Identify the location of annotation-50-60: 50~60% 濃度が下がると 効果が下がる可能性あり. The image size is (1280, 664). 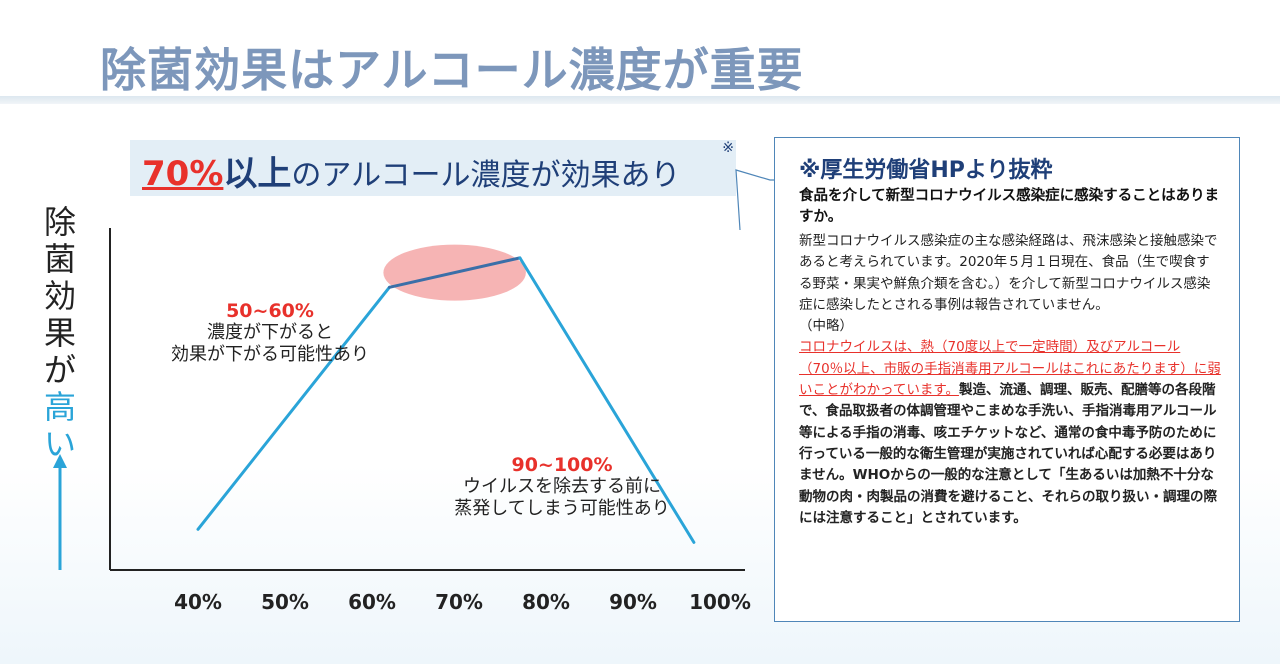
(270, 333).